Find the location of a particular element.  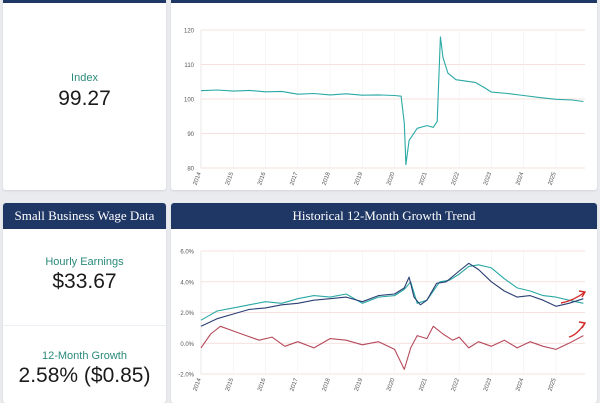

growth-metric: 12-Month Growth 2.58% ($0.85) is located at coordinates (84, 369).